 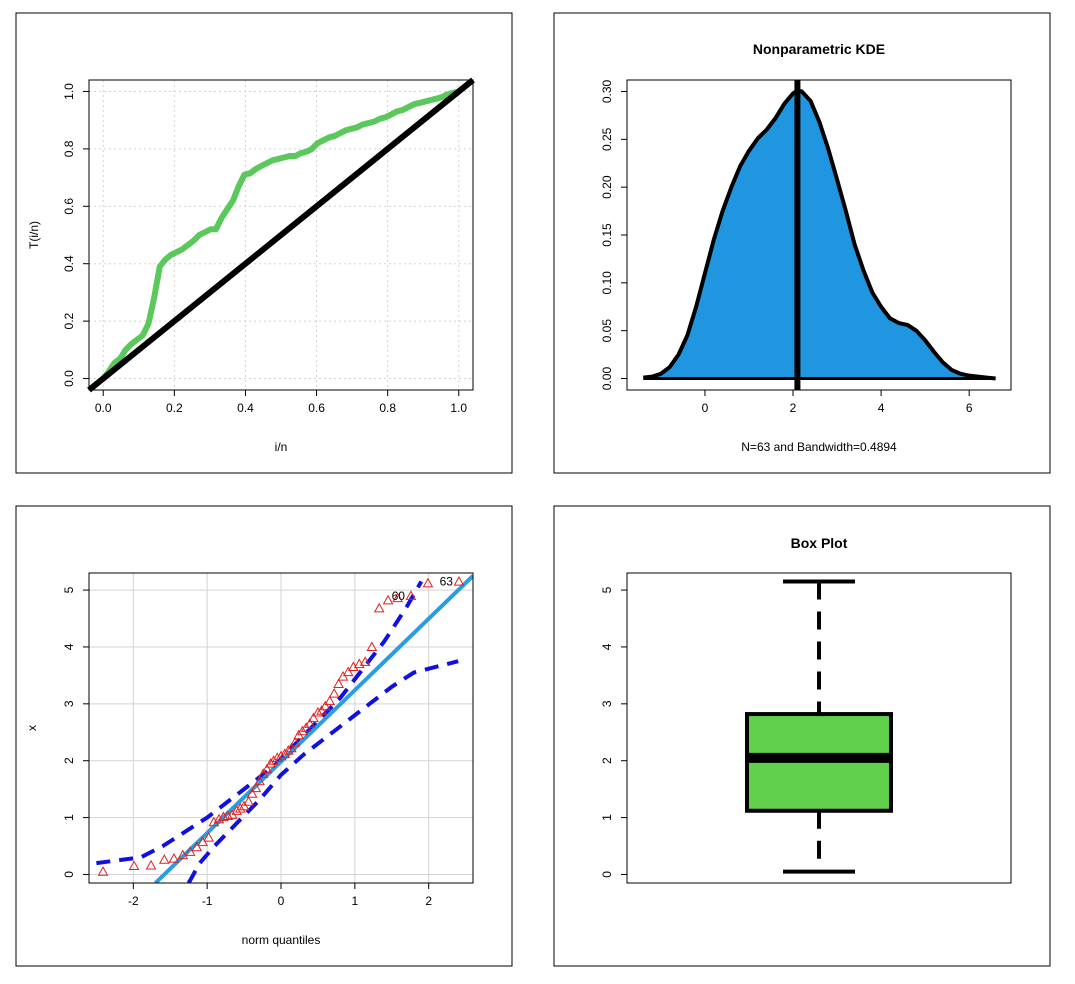 What do you see at coordinates (322, 771) in the screenshot?
I see `confidence-band-lower` at bounding box center [322, 771].